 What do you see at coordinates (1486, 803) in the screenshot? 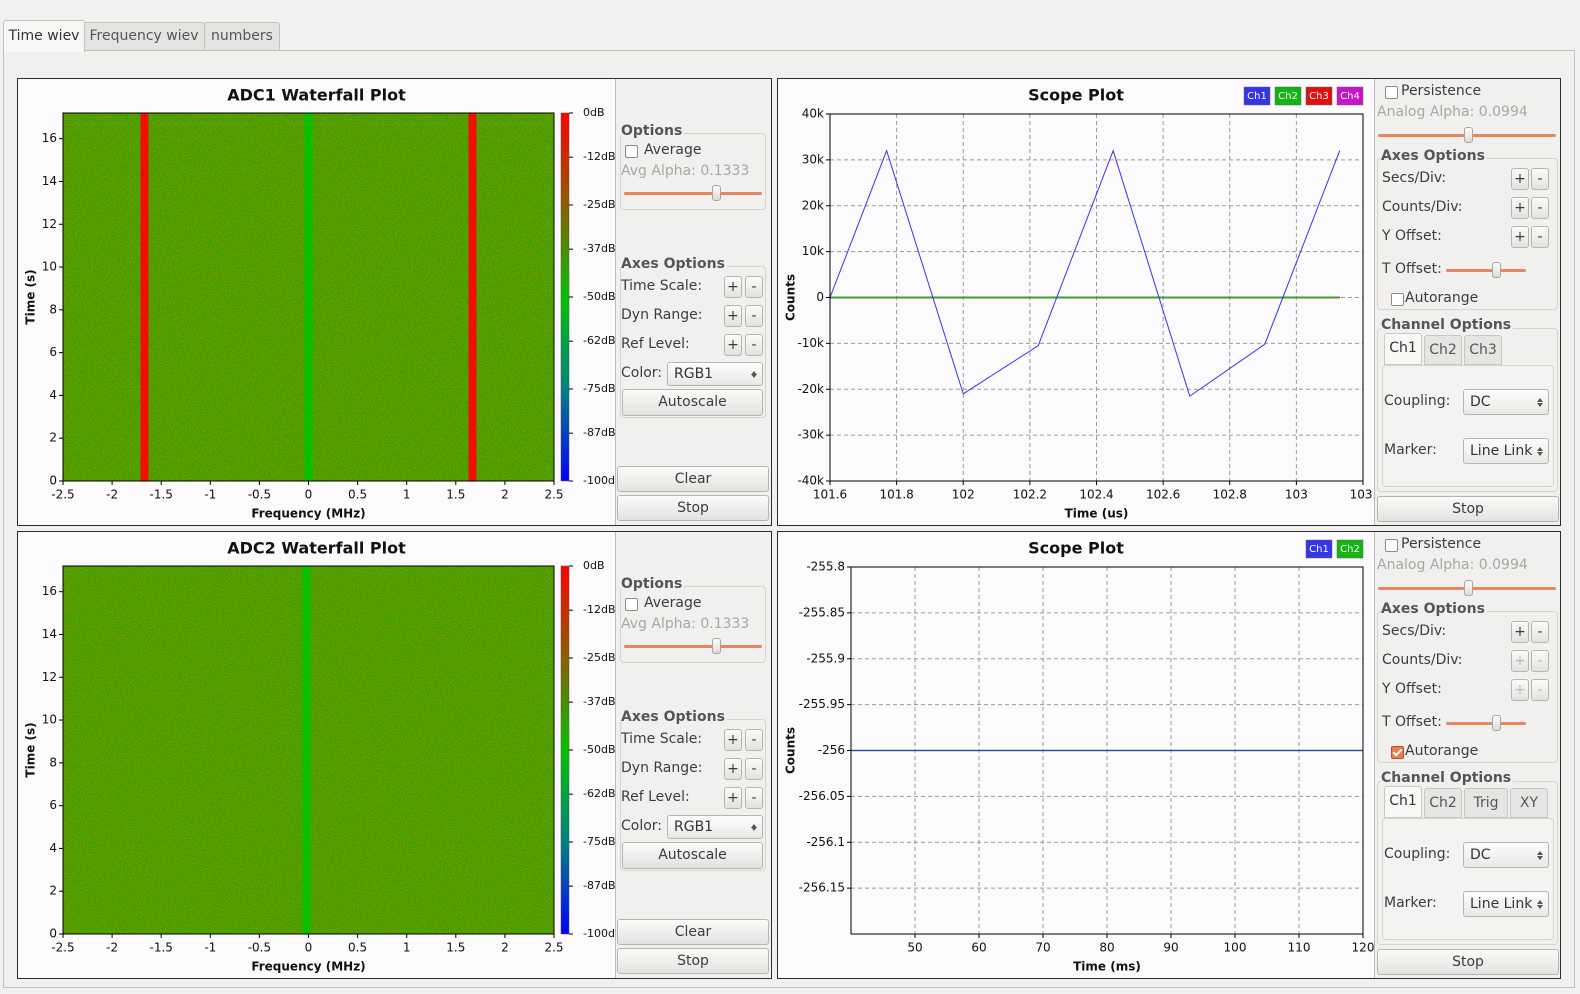
I see `channel-tab: Trig` at bounding box center [1486, 803].